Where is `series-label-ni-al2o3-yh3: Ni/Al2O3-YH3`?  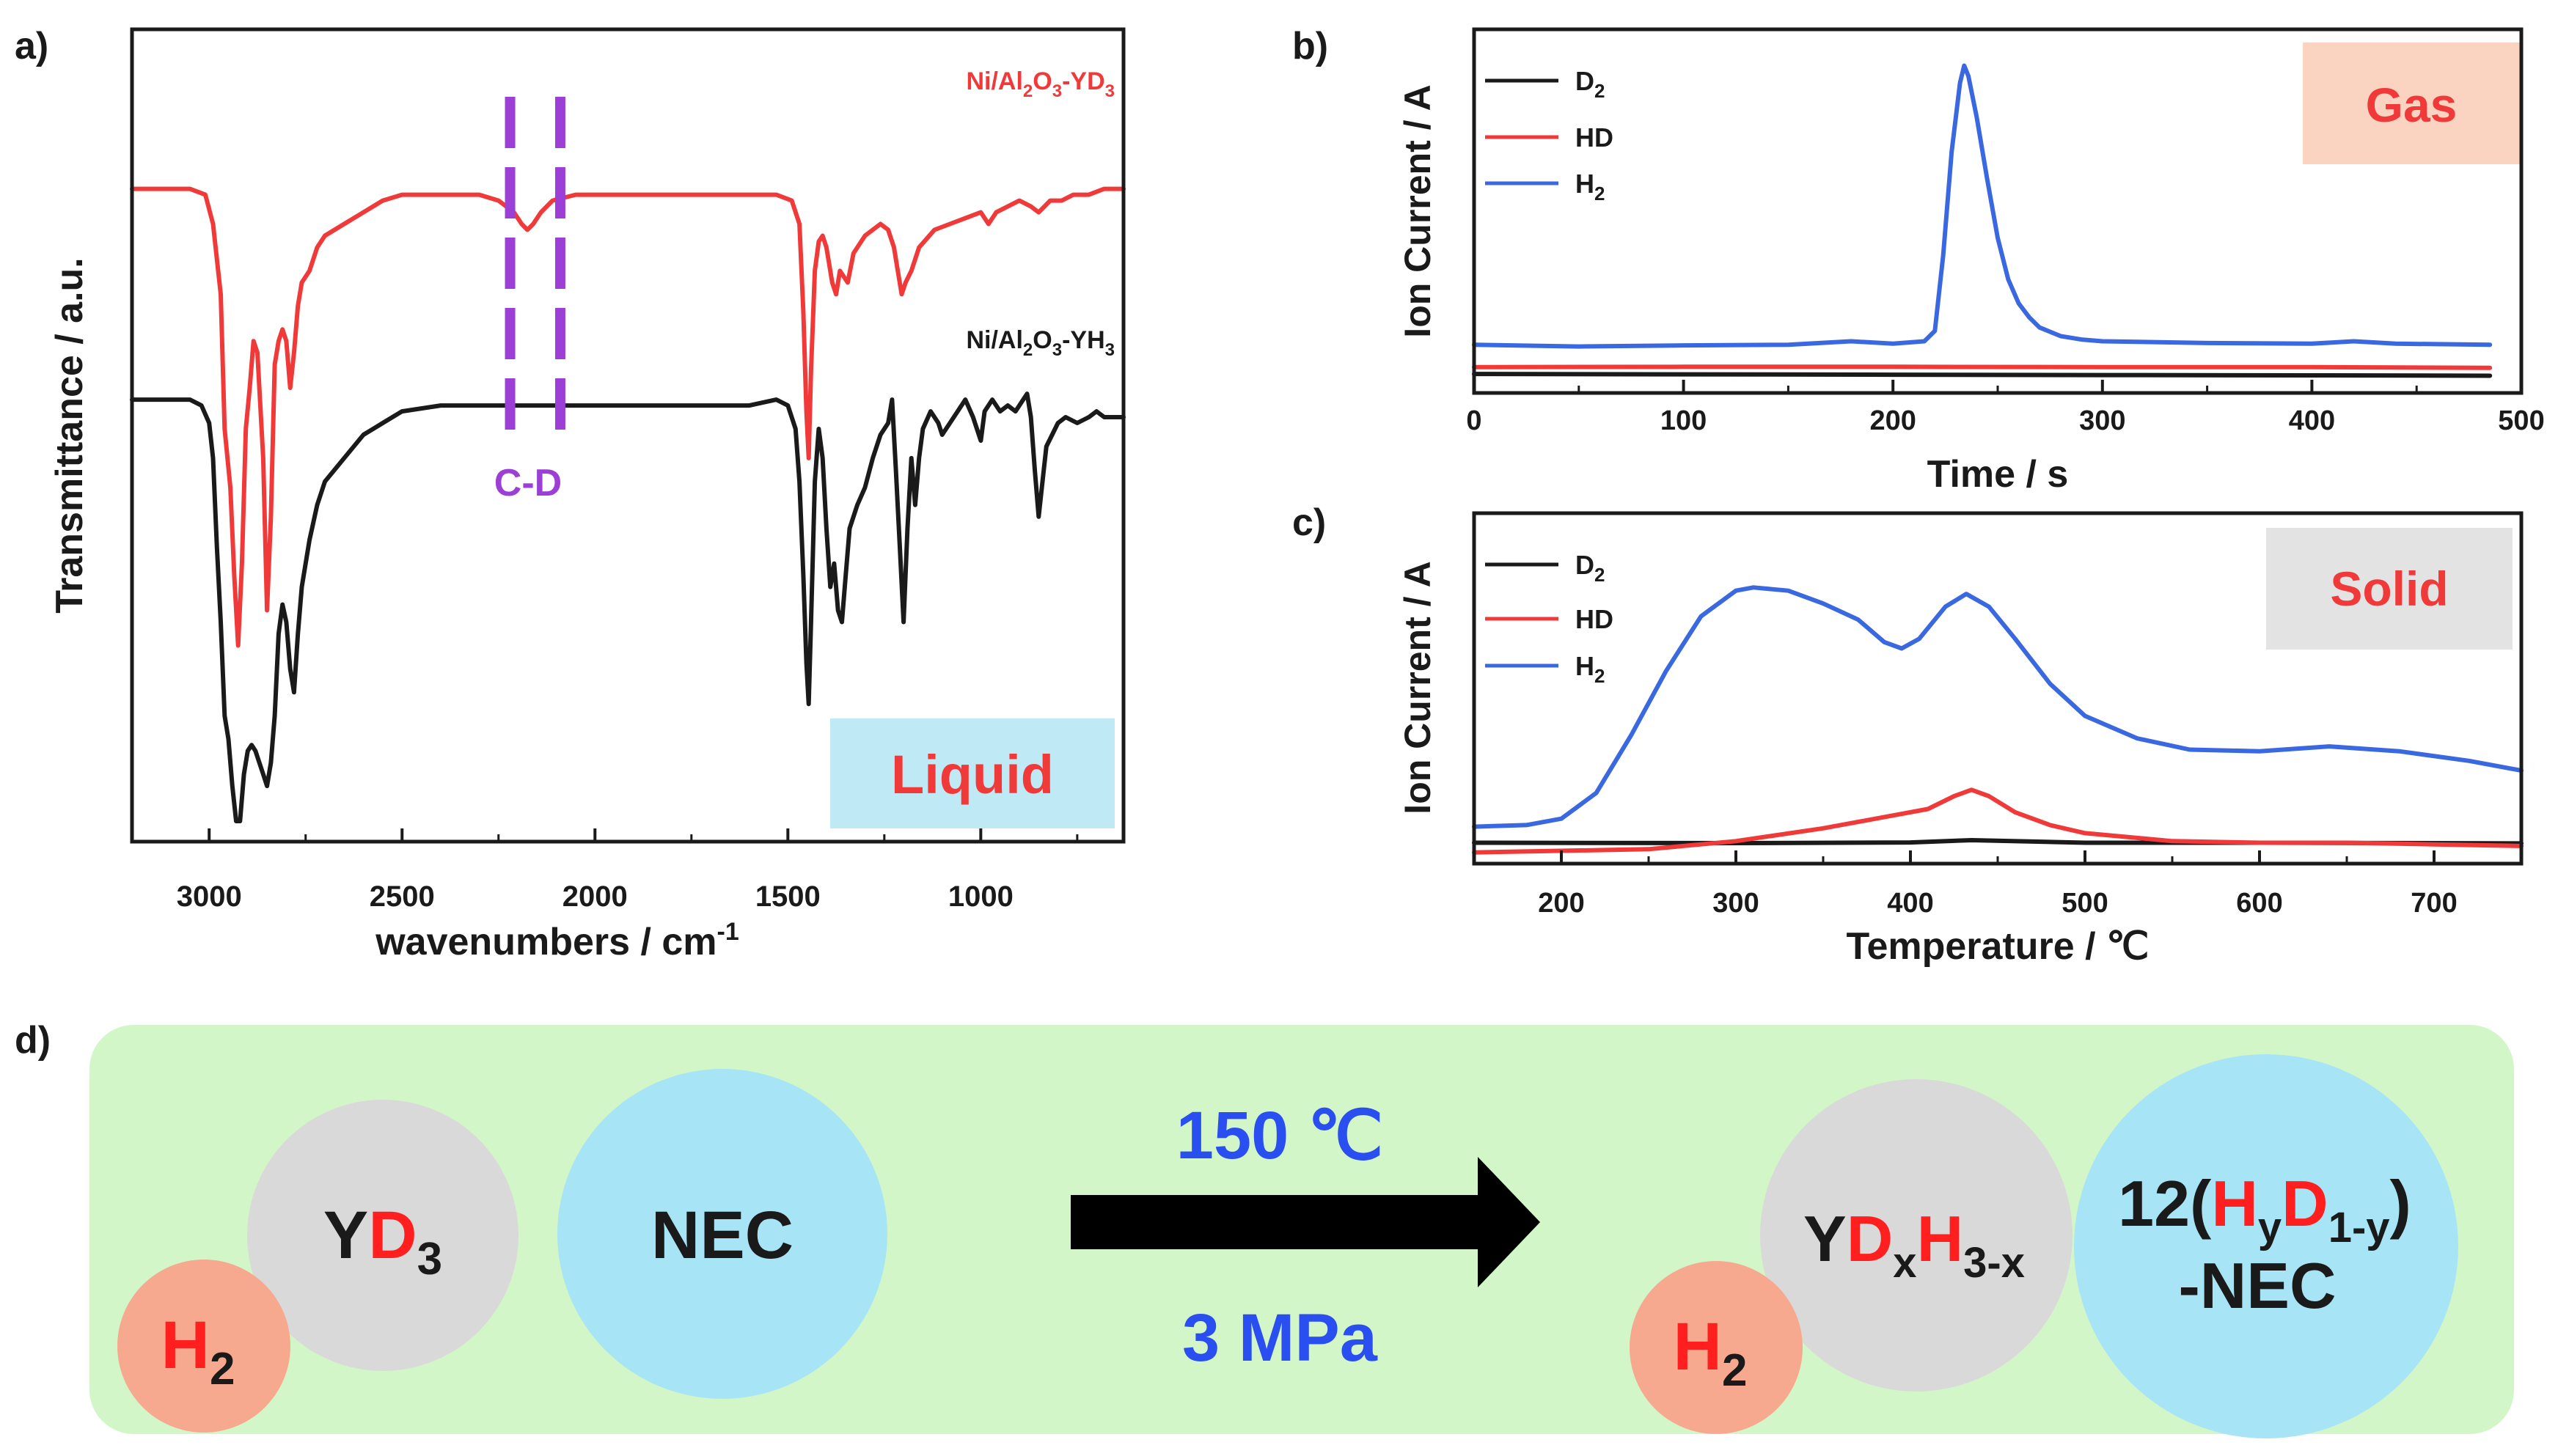
series-label-ni-al2o3-yh3: Ni/Al2O3-YH3 is located at coordinates (1040, 343).